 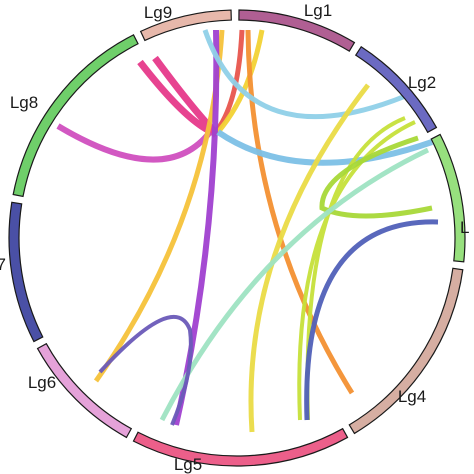 What do you see at coordinates (42, 382) in the screenshot?
I see `segment-label-lg6: Lg6` at bounding box center [42, 382].